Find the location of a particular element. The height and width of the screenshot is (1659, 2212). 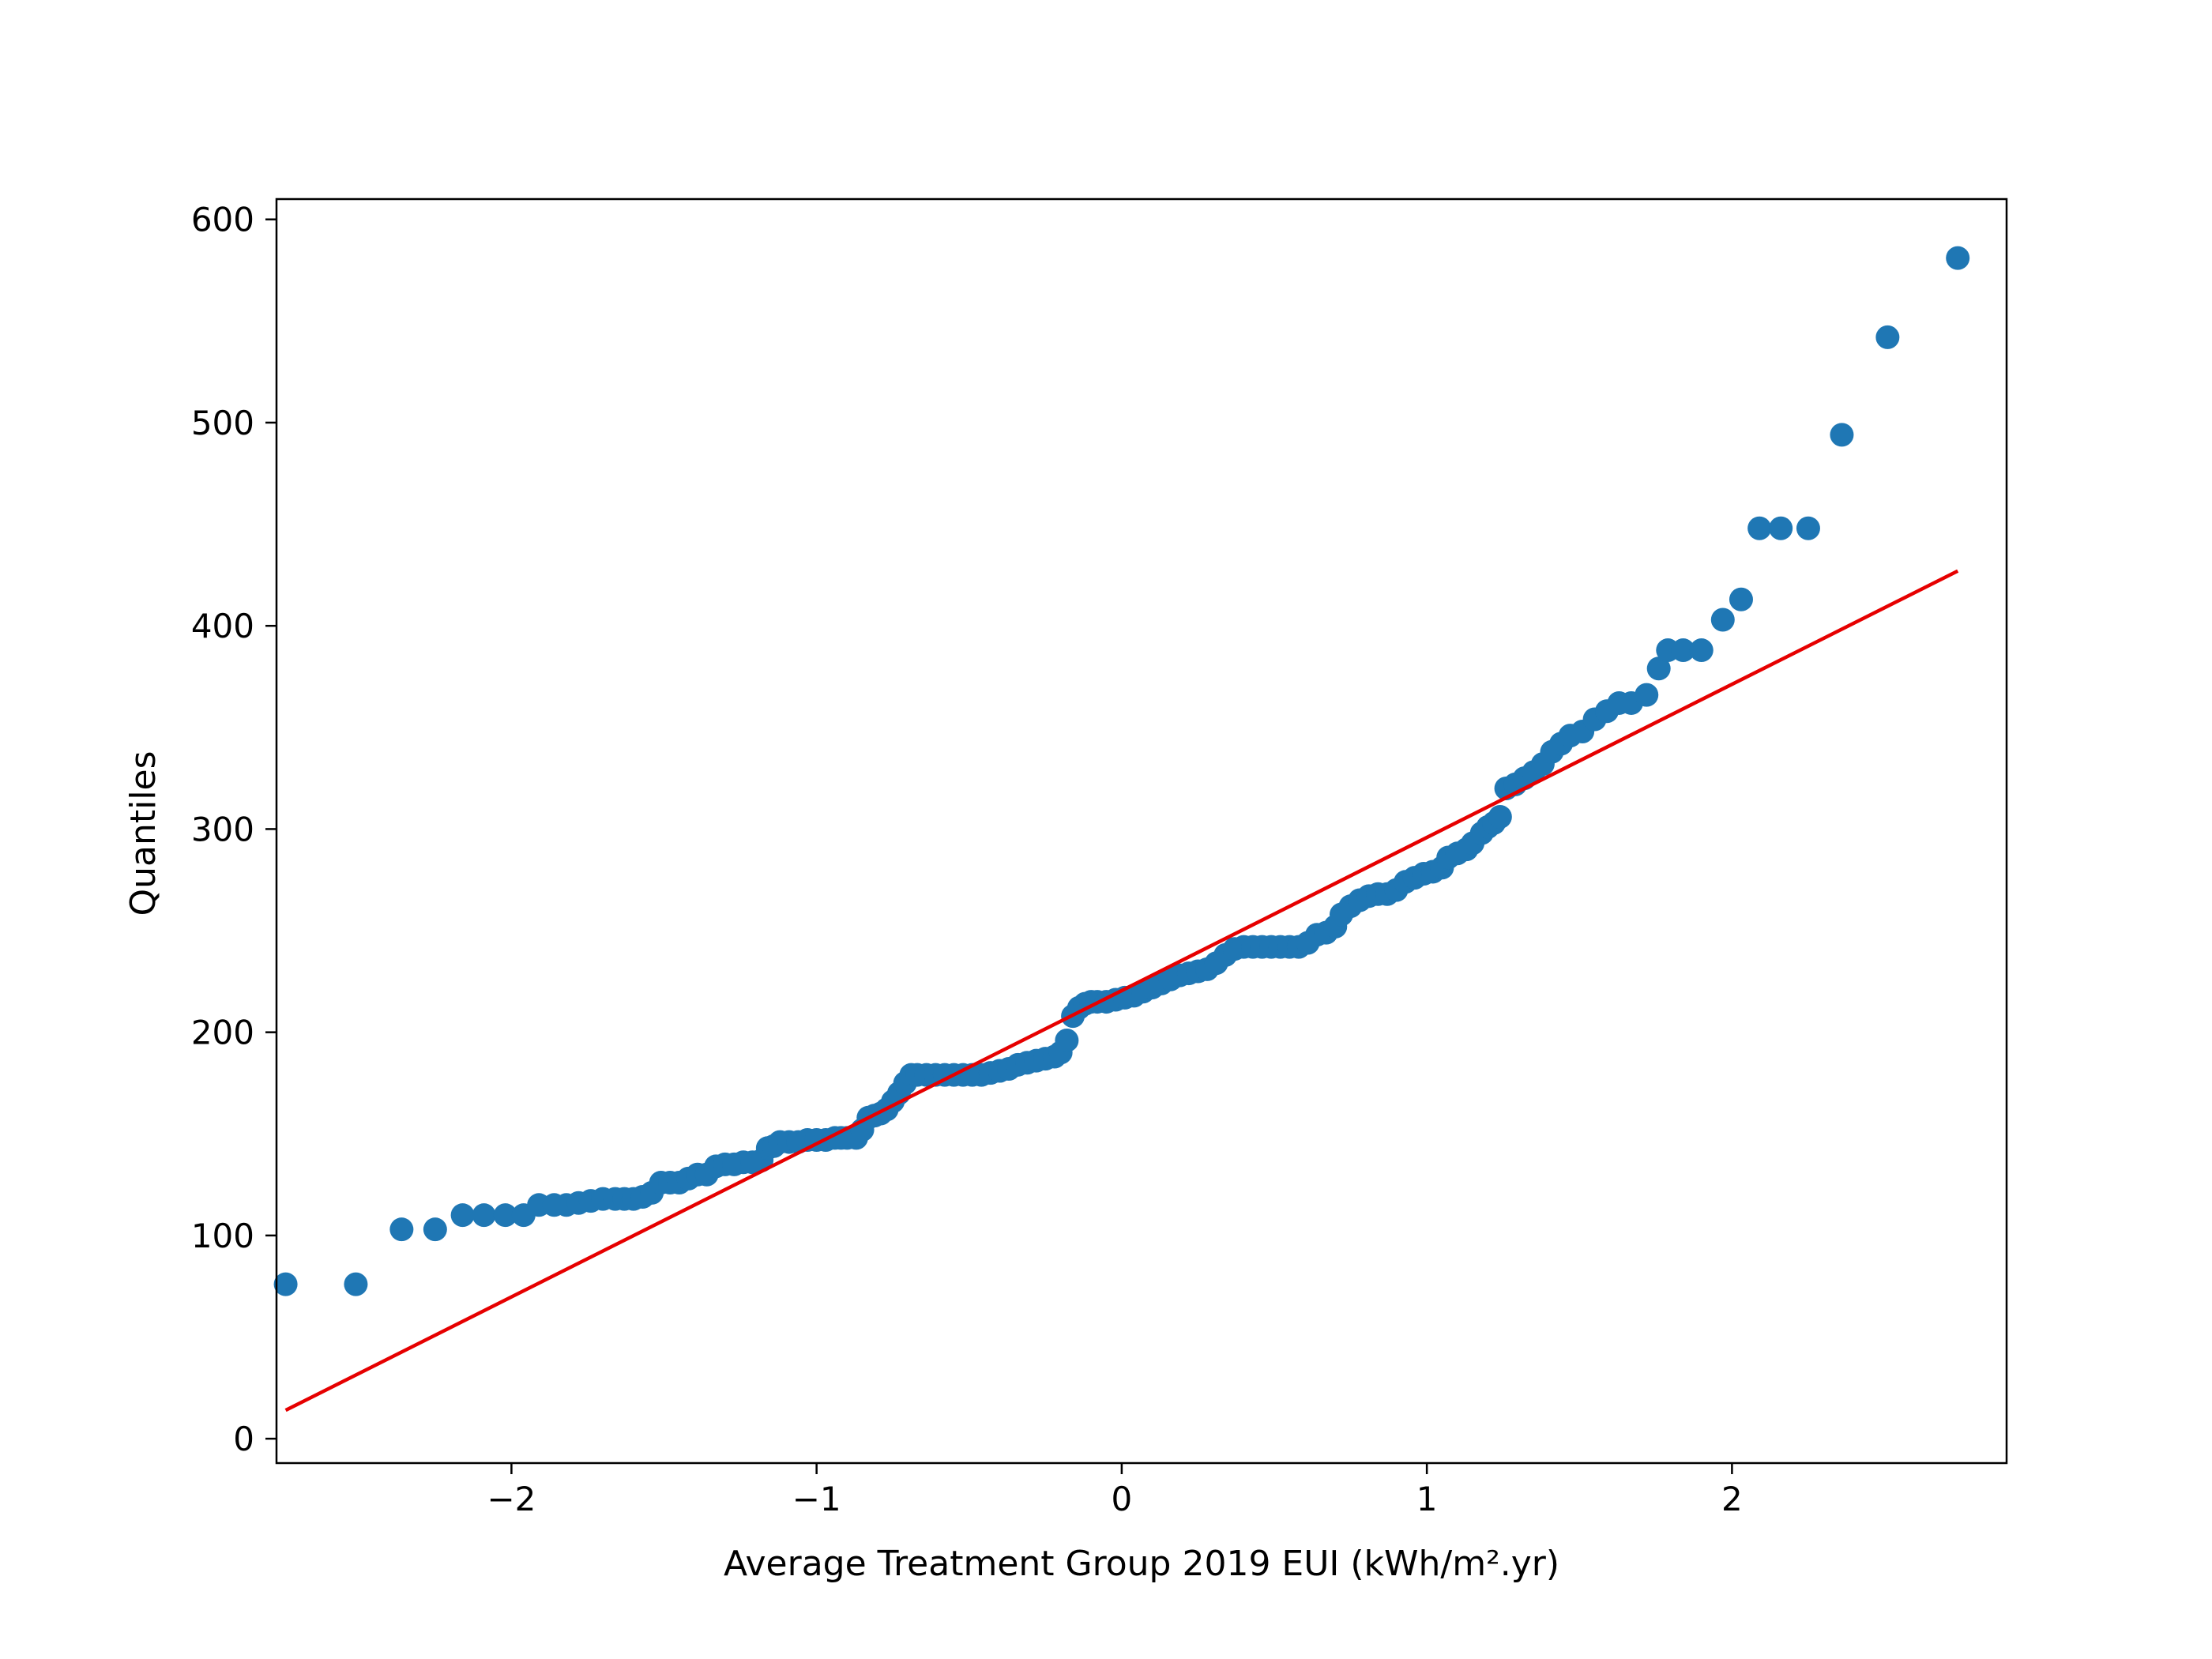

y-tick-label: 0 is located at coordinates (244, 1439).